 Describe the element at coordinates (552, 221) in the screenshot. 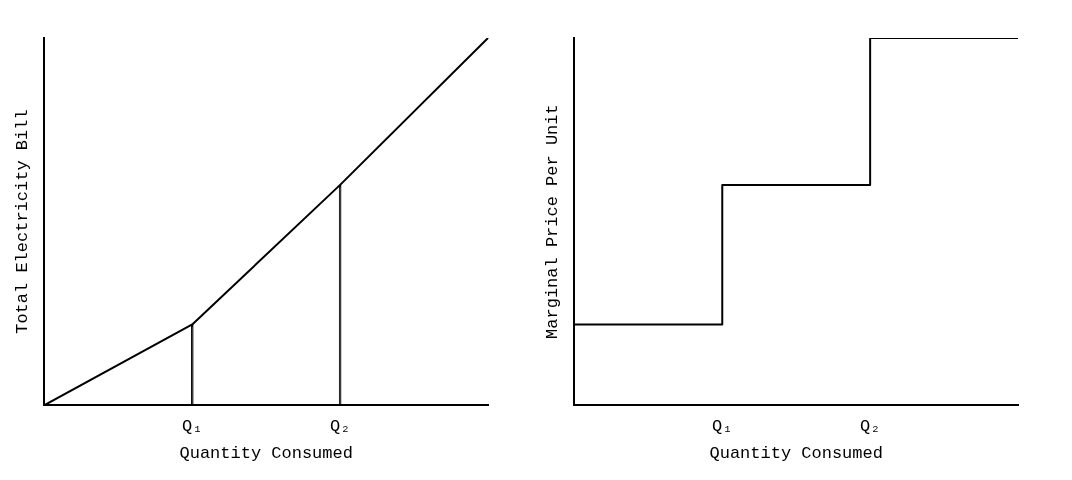

I see `y-axis-title: Marginal Price Per Unit` at that location.